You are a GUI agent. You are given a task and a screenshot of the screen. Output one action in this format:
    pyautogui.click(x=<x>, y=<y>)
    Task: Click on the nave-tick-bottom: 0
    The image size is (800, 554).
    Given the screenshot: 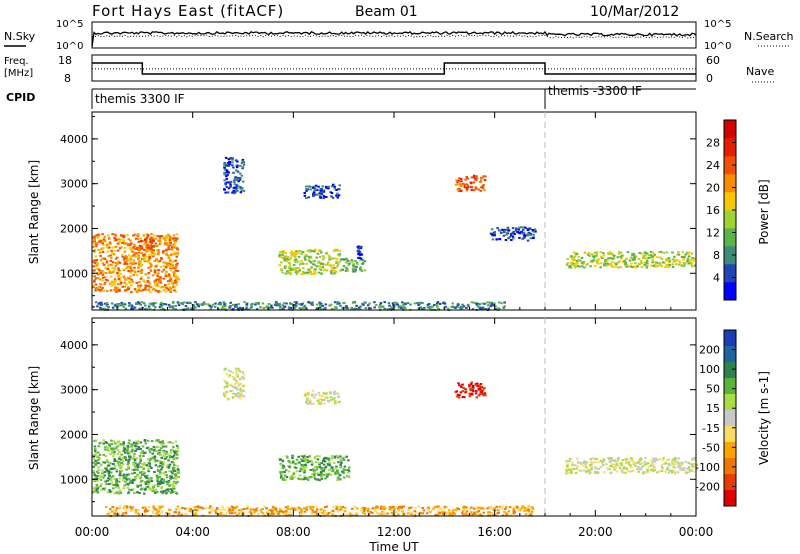 What is the action you would take?
    pyautogui.click(x=709, y=78)
    